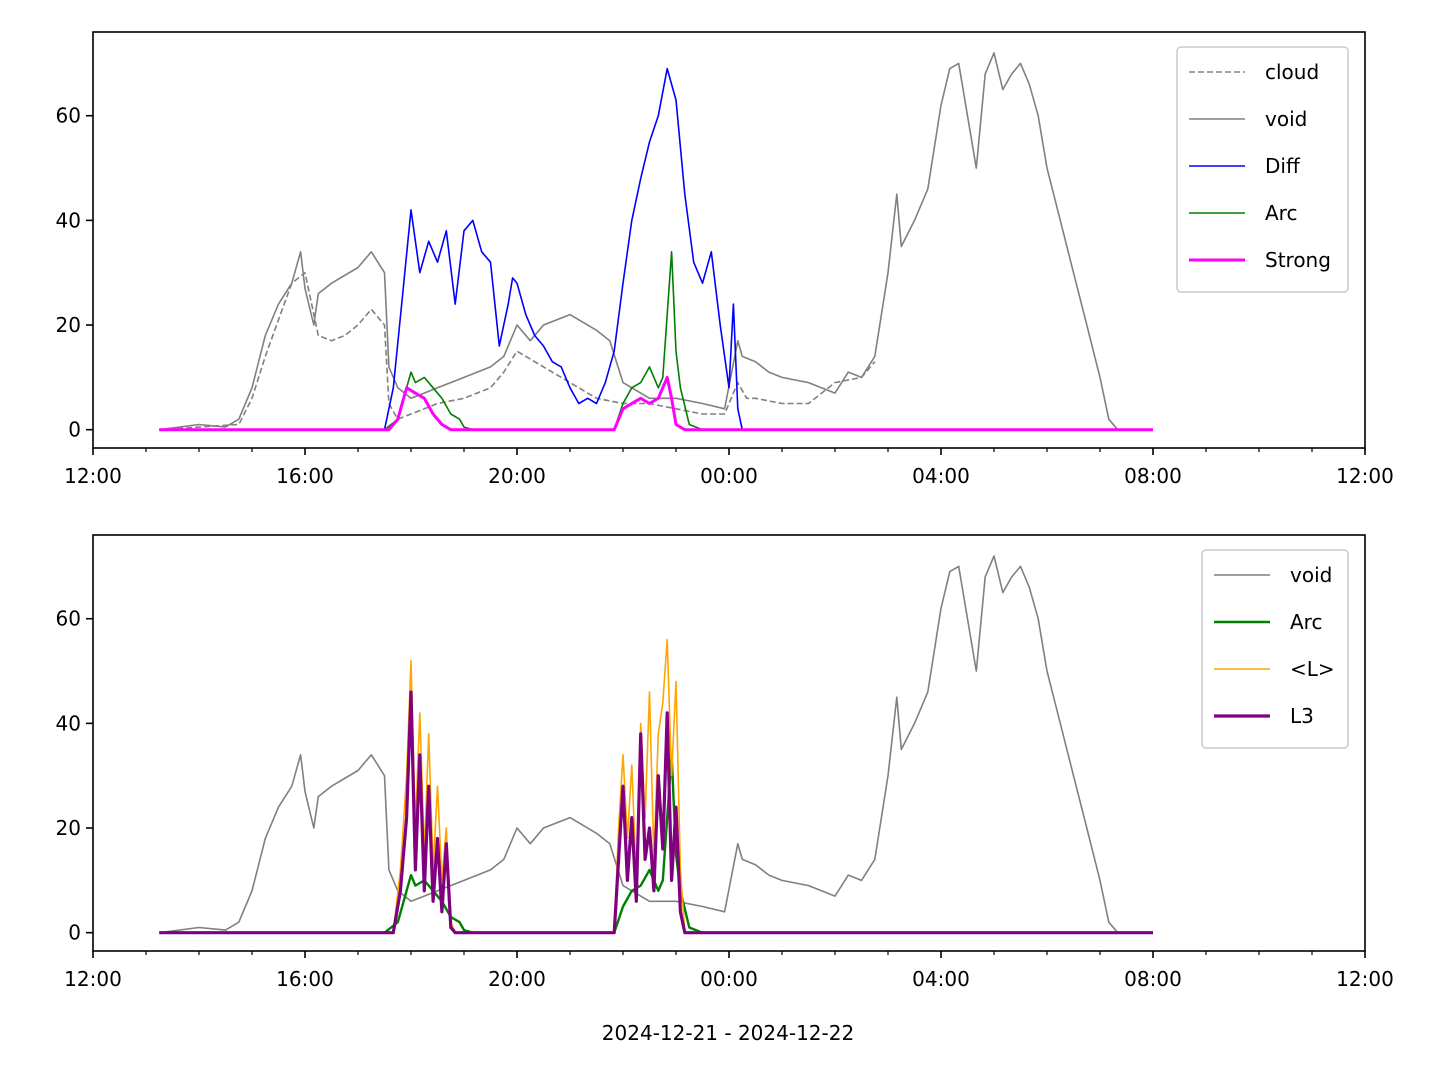 This screenshot has height=1080, width=1440. What do you see at coordinates (1298, 260) in the screenshot?
I see `legend-label: Strong` at bounding box center [1298, 260].